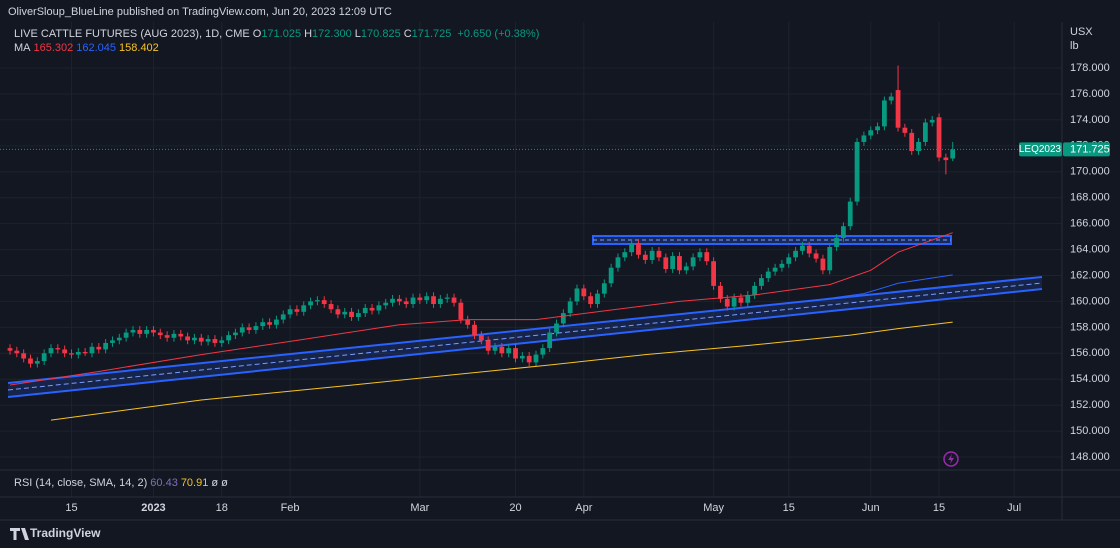 This screenshot has width=1120, height=548. I want to click on ohlc-value: 171.725, so click(431, 34).